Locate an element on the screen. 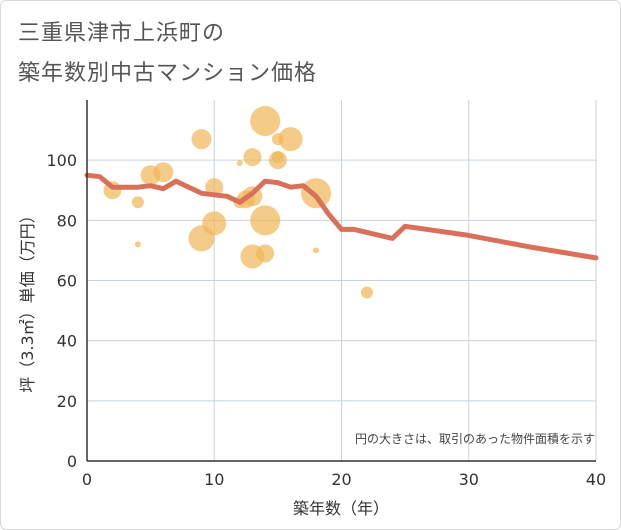 Image resolution: width=621 pixels, height=530 pixels. y-tick-label: 100 is located at coordinates (61, 160).